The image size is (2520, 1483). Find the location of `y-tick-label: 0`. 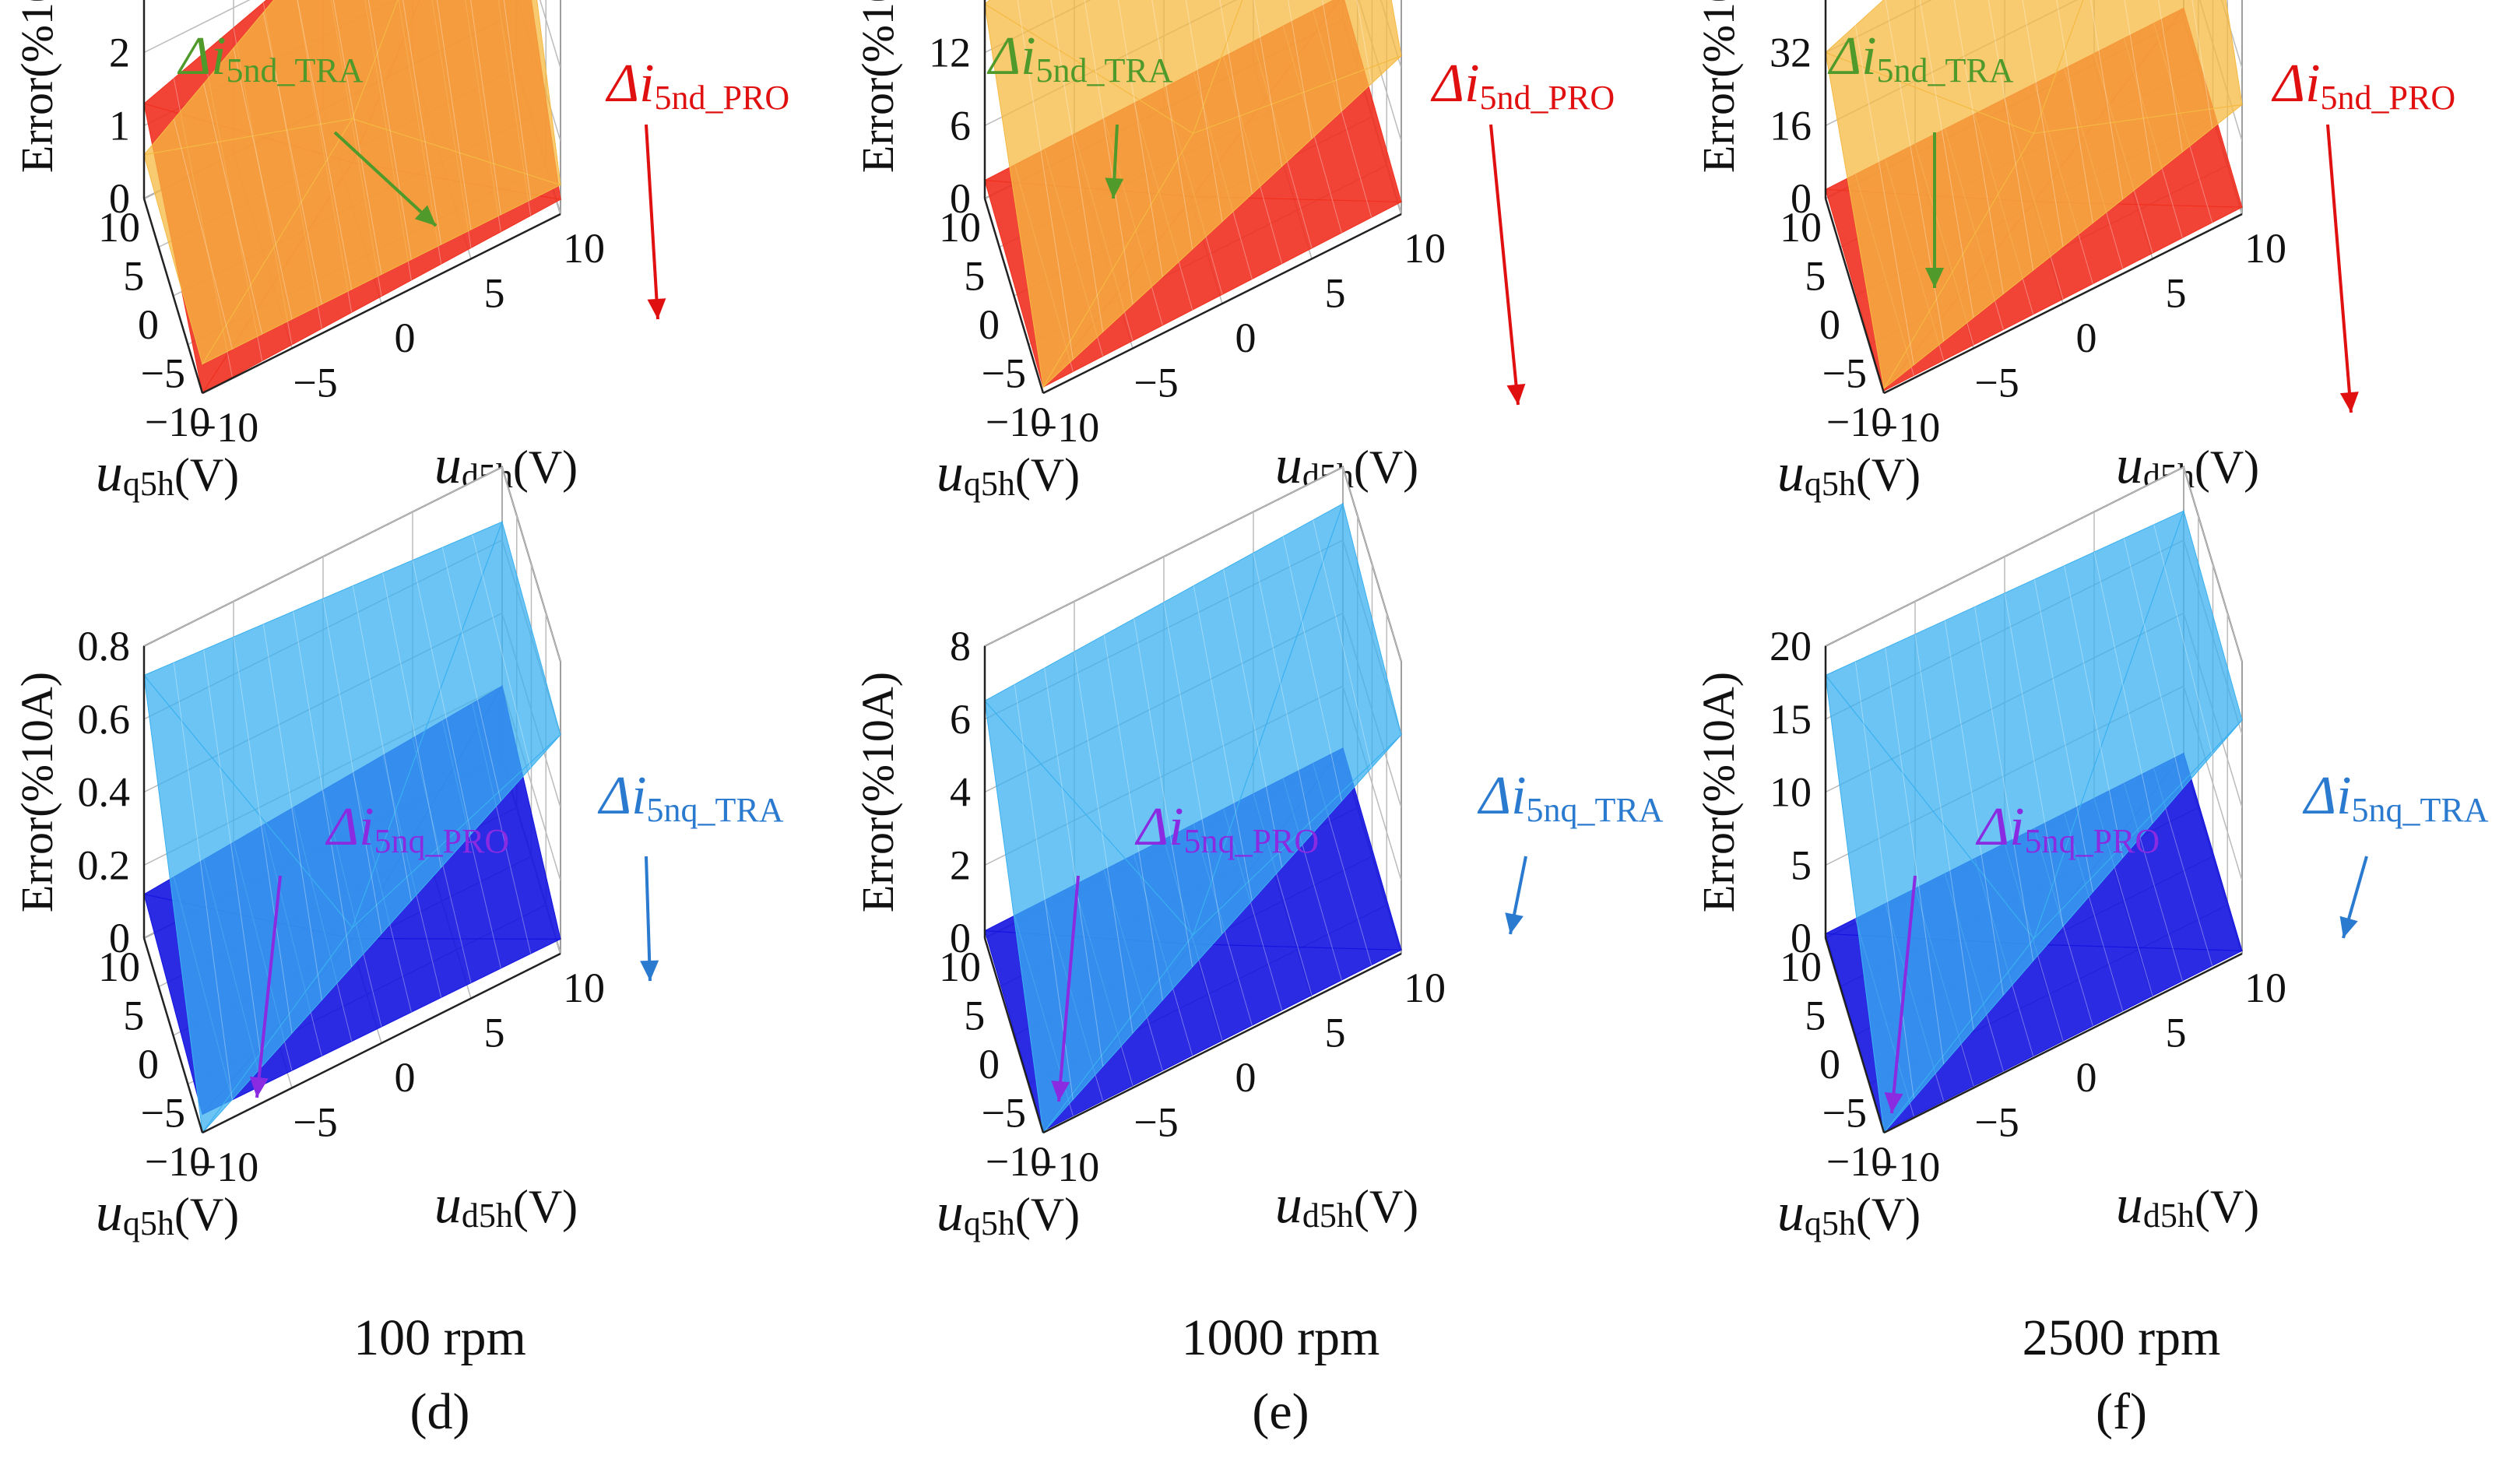

y-tick-label: 0 is located at coordinates (1830, 1065).